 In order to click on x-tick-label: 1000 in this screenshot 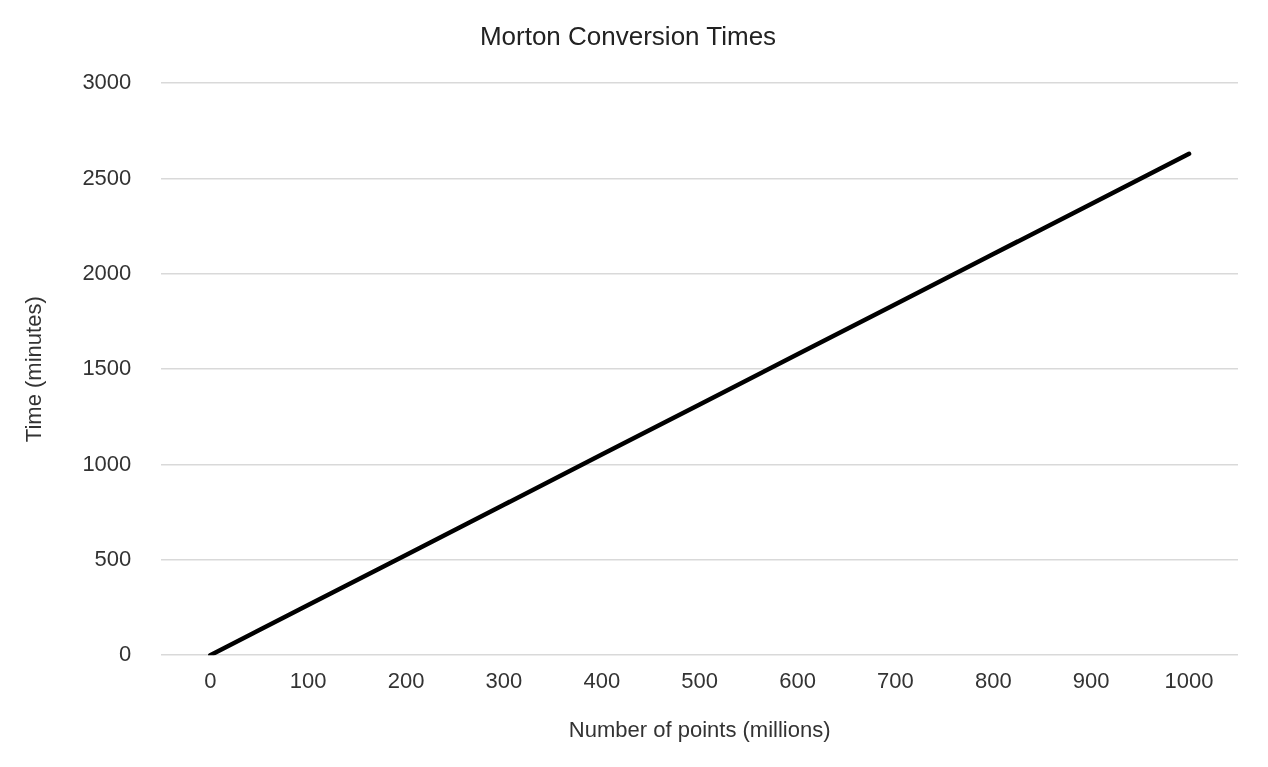, I will do `click(1189, 681)`.